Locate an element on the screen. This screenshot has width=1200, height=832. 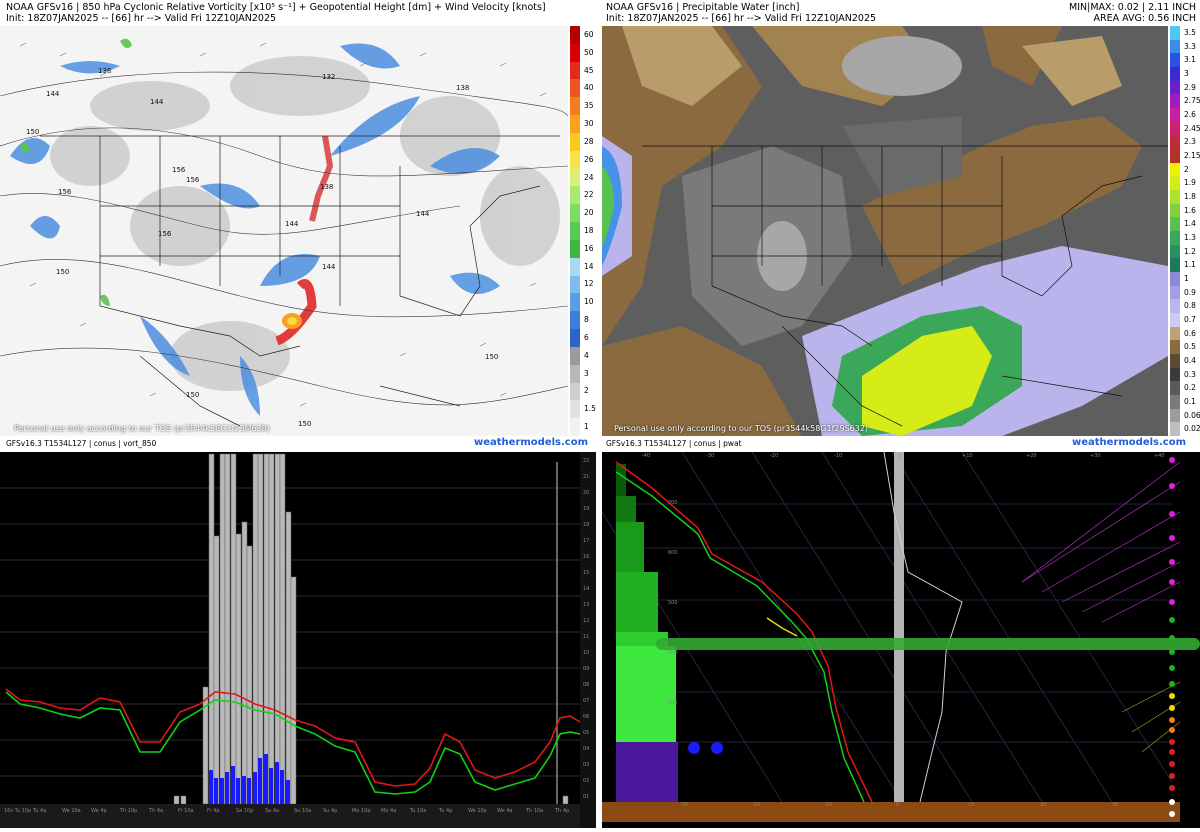
axis-tick-label: 02 is located at coordinates (586, 781).